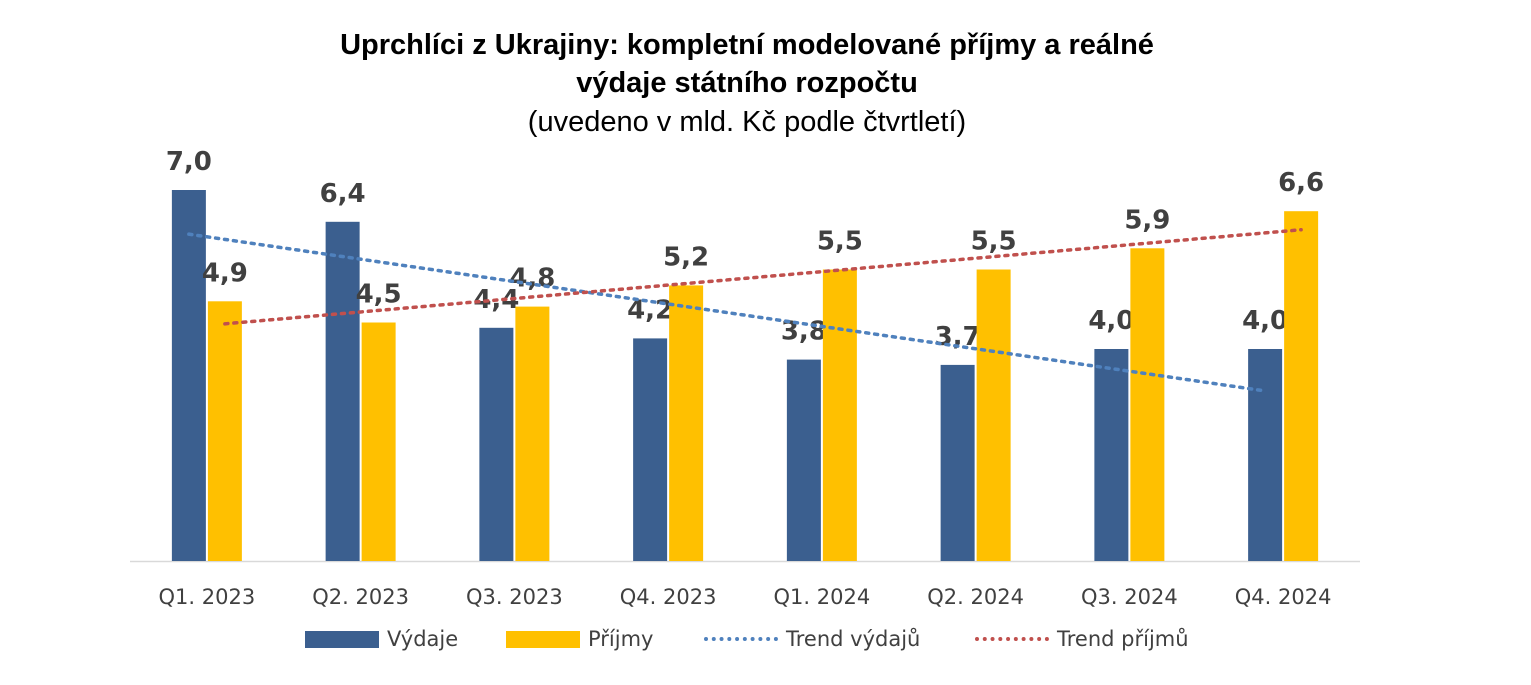 This screenshot has width=1531, height=685. I want to click on data-label-p-jmy-q3-2023: 4,8, so click(532, 279).